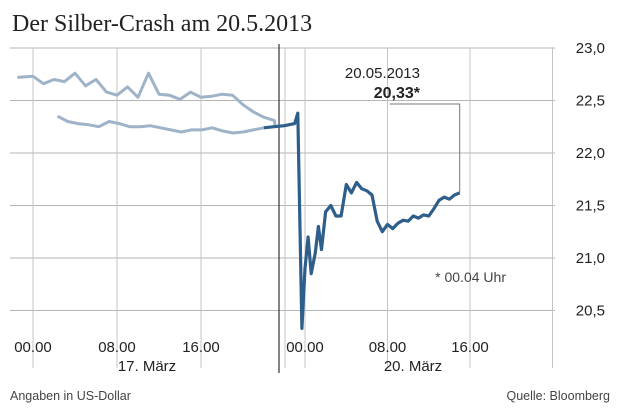 Image resolution: width=620 pixels, height=413 pixels. I want to click on day-label: 20. März, so click(413, 366).